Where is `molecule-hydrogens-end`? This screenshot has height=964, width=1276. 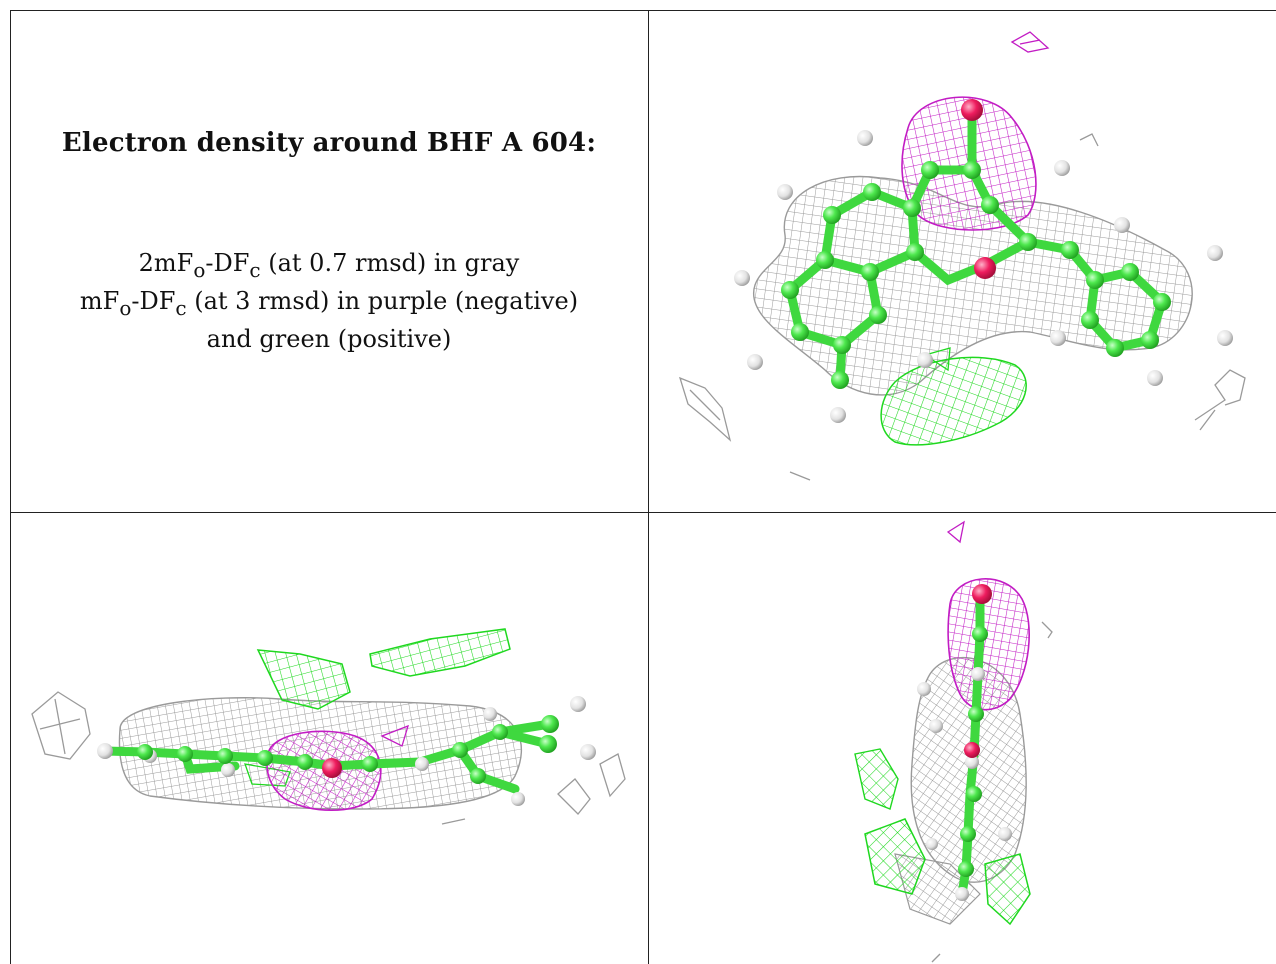 molecule-hydrogens-end is located at coordinates (964, 784).